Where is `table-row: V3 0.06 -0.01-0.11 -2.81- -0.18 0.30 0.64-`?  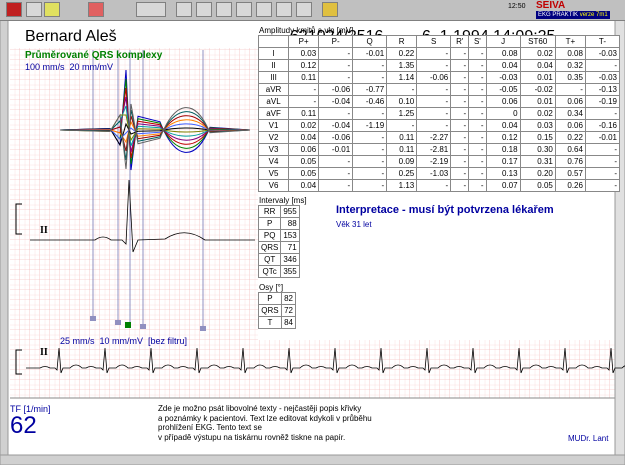
table-row: V3 0.06 -0.01-0.11 -2.81- -0.18 0.30 0.64- is located at coordinates (439, 149).